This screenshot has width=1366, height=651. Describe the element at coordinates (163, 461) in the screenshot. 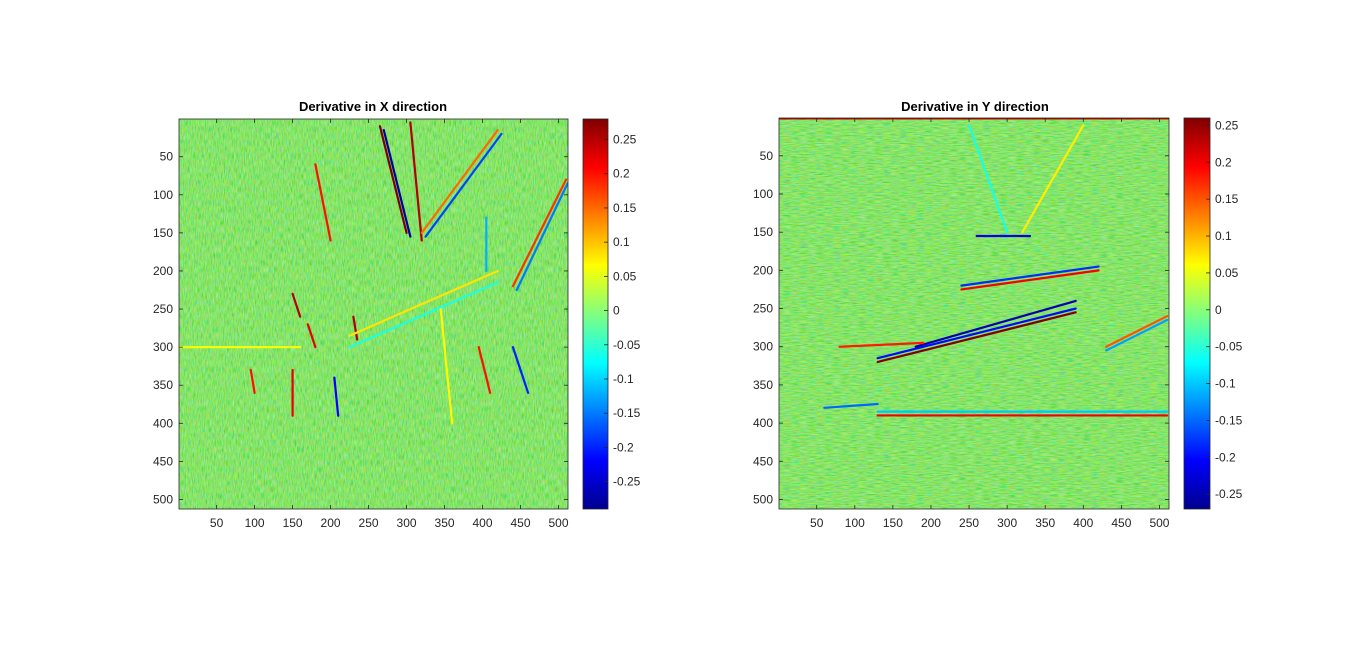

I see `y-tick-label: 450` at that location.